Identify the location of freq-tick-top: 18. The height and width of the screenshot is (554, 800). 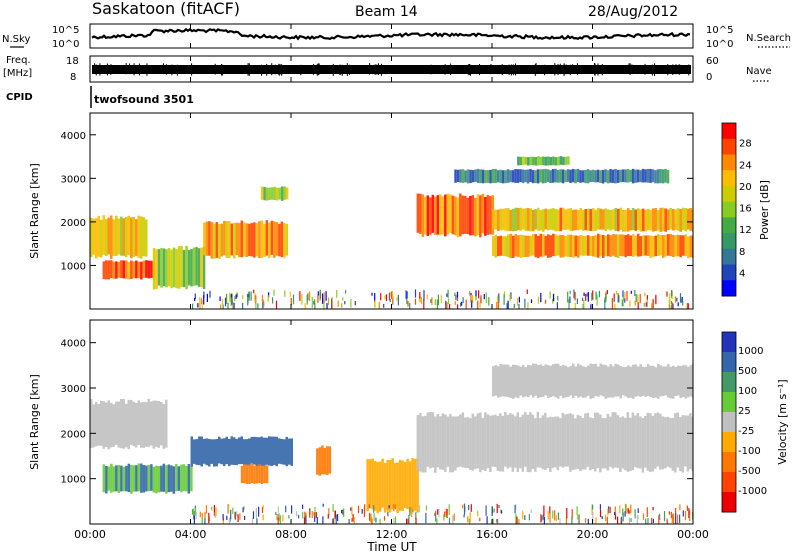
(72, 61).